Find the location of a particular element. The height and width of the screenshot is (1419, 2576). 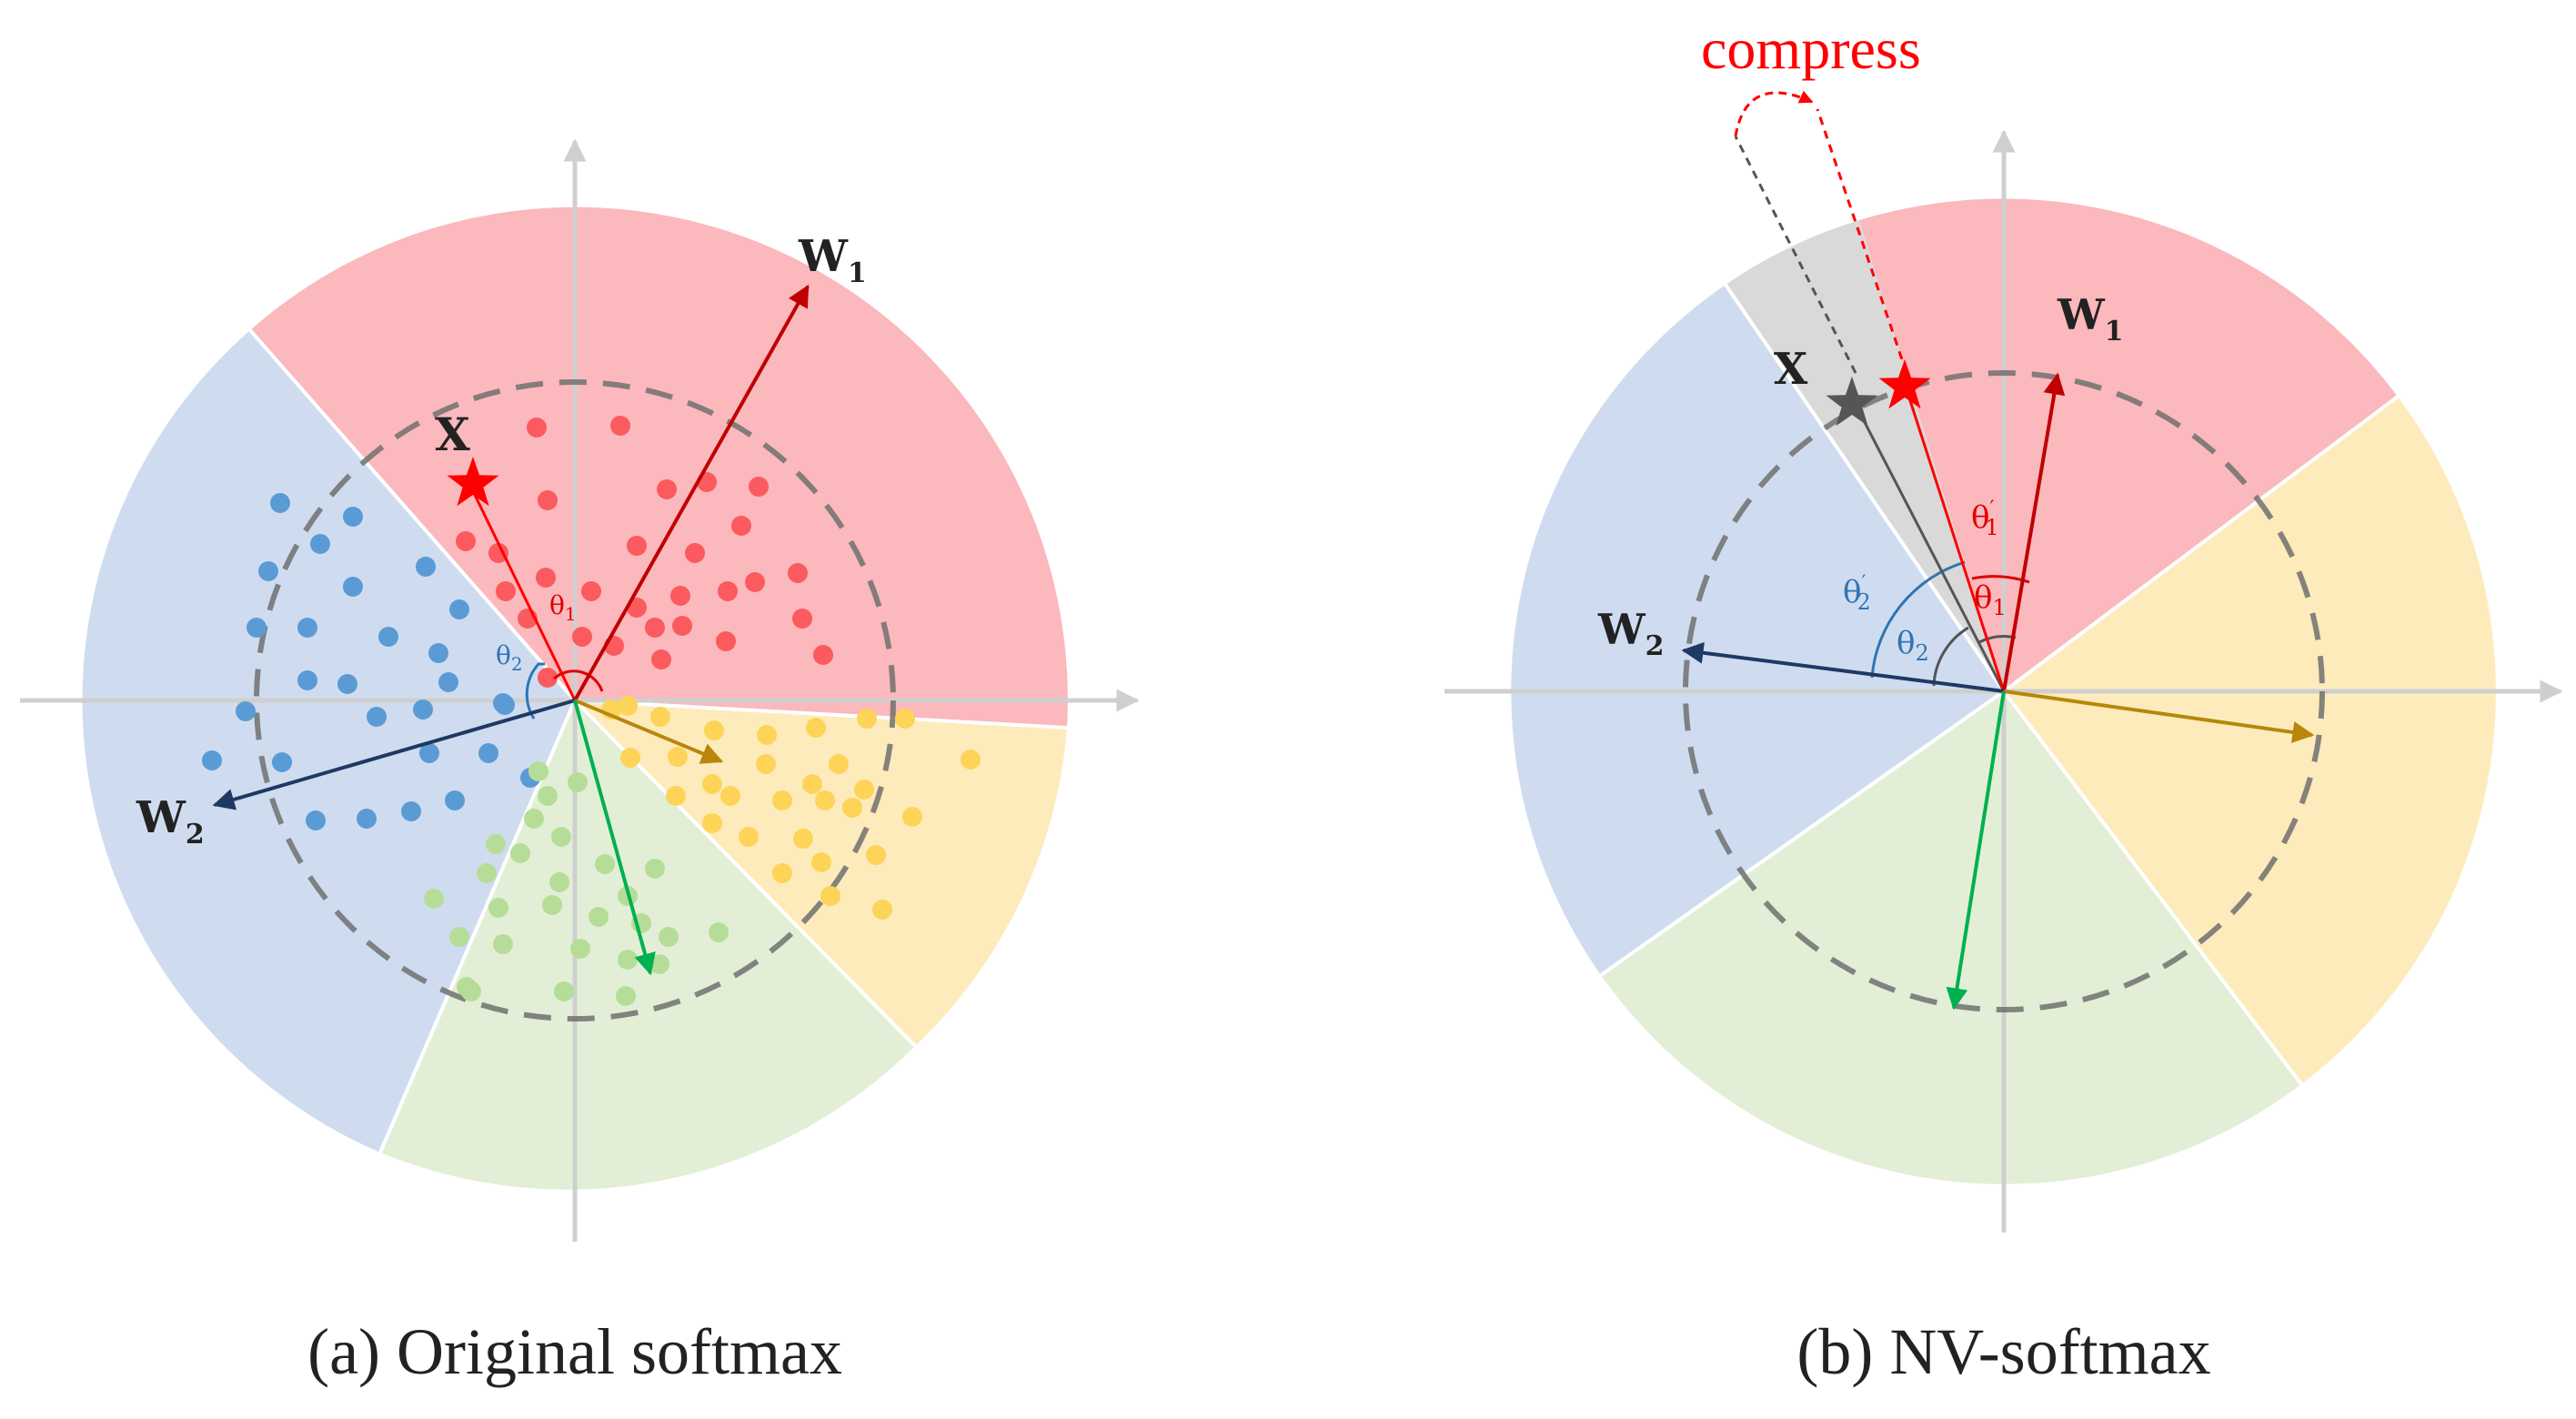

panel-b-x-red-vector is located at coordinates (1955, 540).